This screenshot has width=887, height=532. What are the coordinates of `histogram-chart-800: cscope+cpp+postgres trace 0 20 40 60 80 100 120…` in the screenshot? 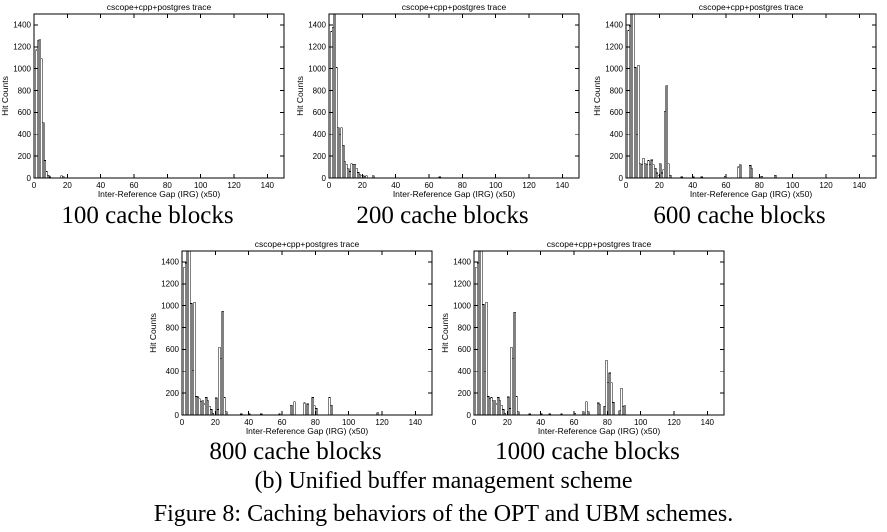 It's located at (295, 337).